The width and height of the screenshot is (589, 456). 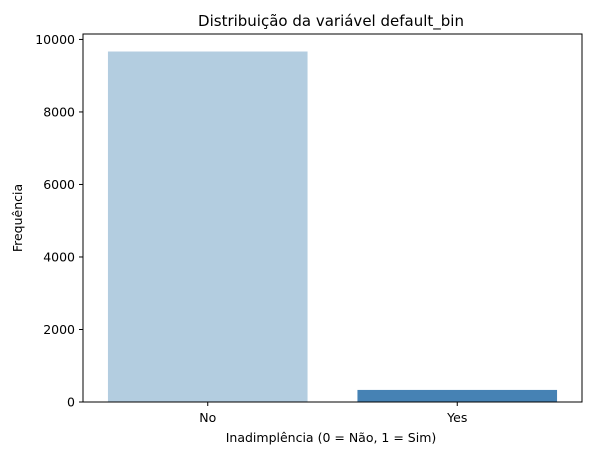 What do you see at coordinates (331, 21) in the screenshot?
I see `chart-title: Distribuição da variável default_bin` at bounding box center [331, 21].